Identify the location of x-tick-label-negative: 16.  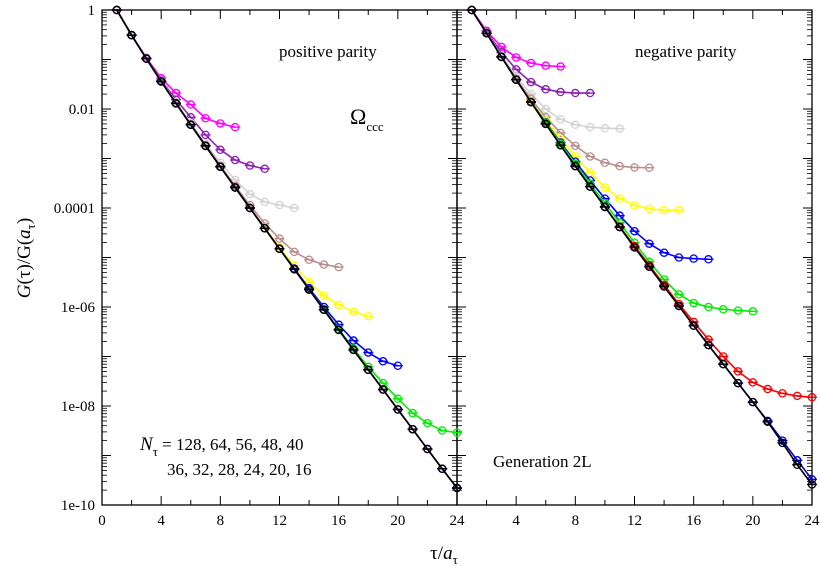
(694, 521).